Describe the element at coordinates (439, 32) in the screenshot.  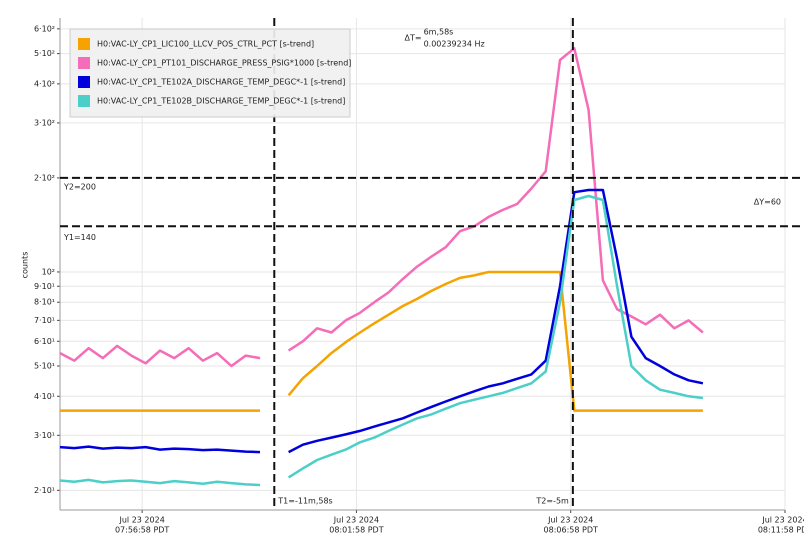
I see `delta-t-value: 6m,58s` at that location.